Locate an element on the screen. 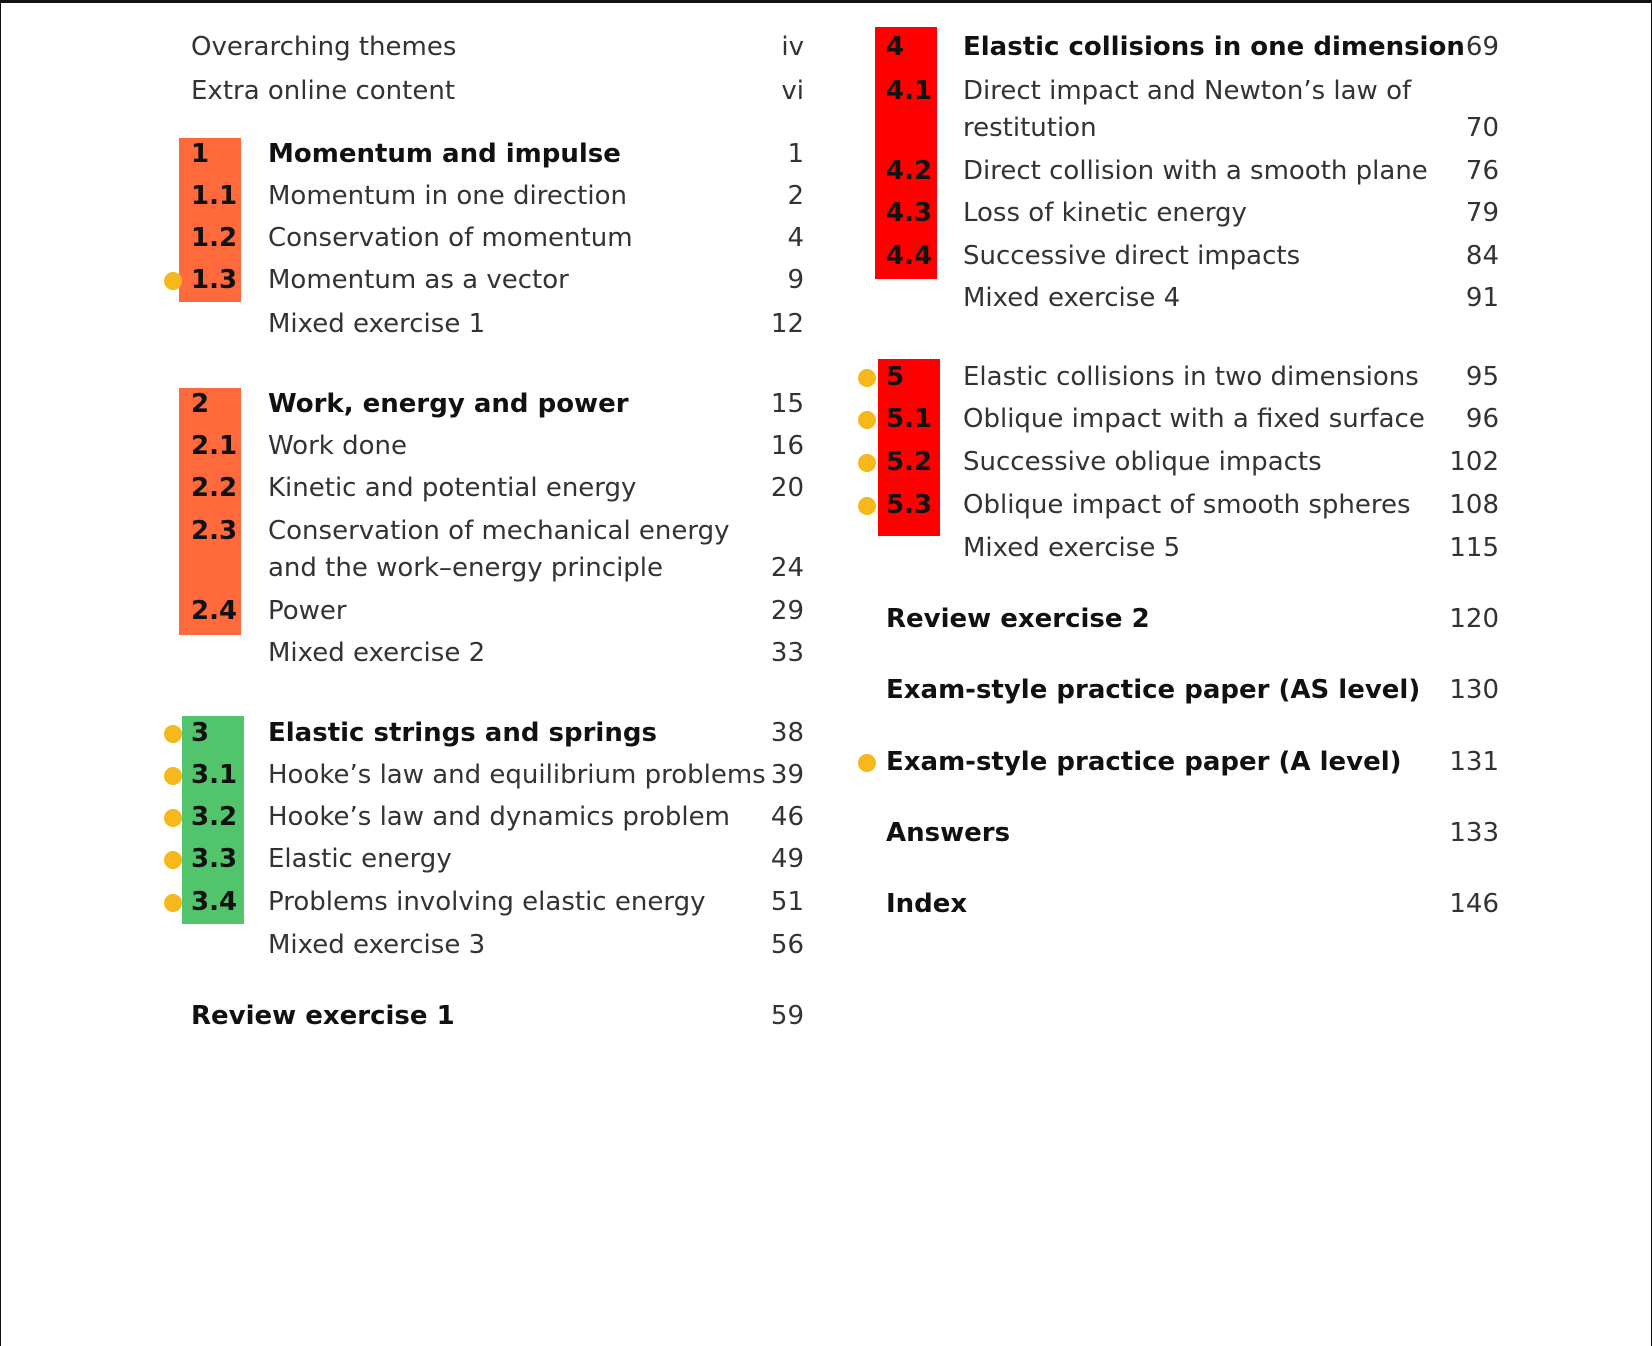  section-number: 4.2 is located at coordinates (909, 171).